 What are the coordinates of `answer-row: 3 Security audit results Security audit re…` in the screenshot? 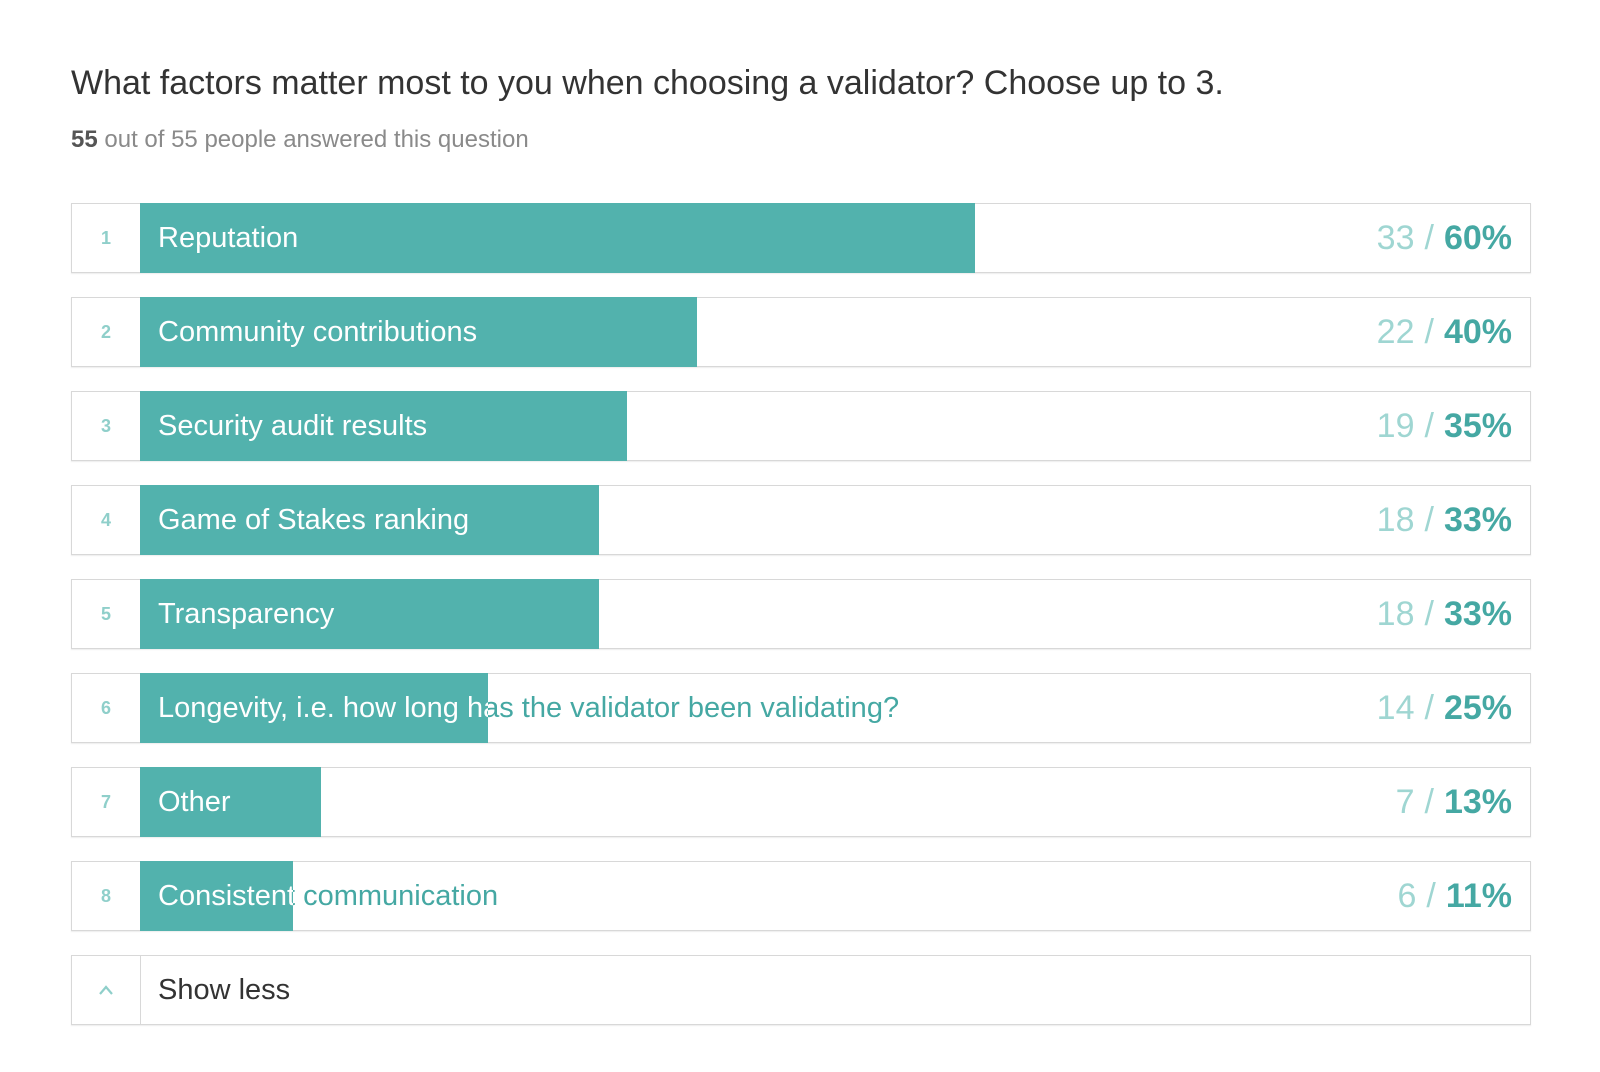 It's located at (801, 426).